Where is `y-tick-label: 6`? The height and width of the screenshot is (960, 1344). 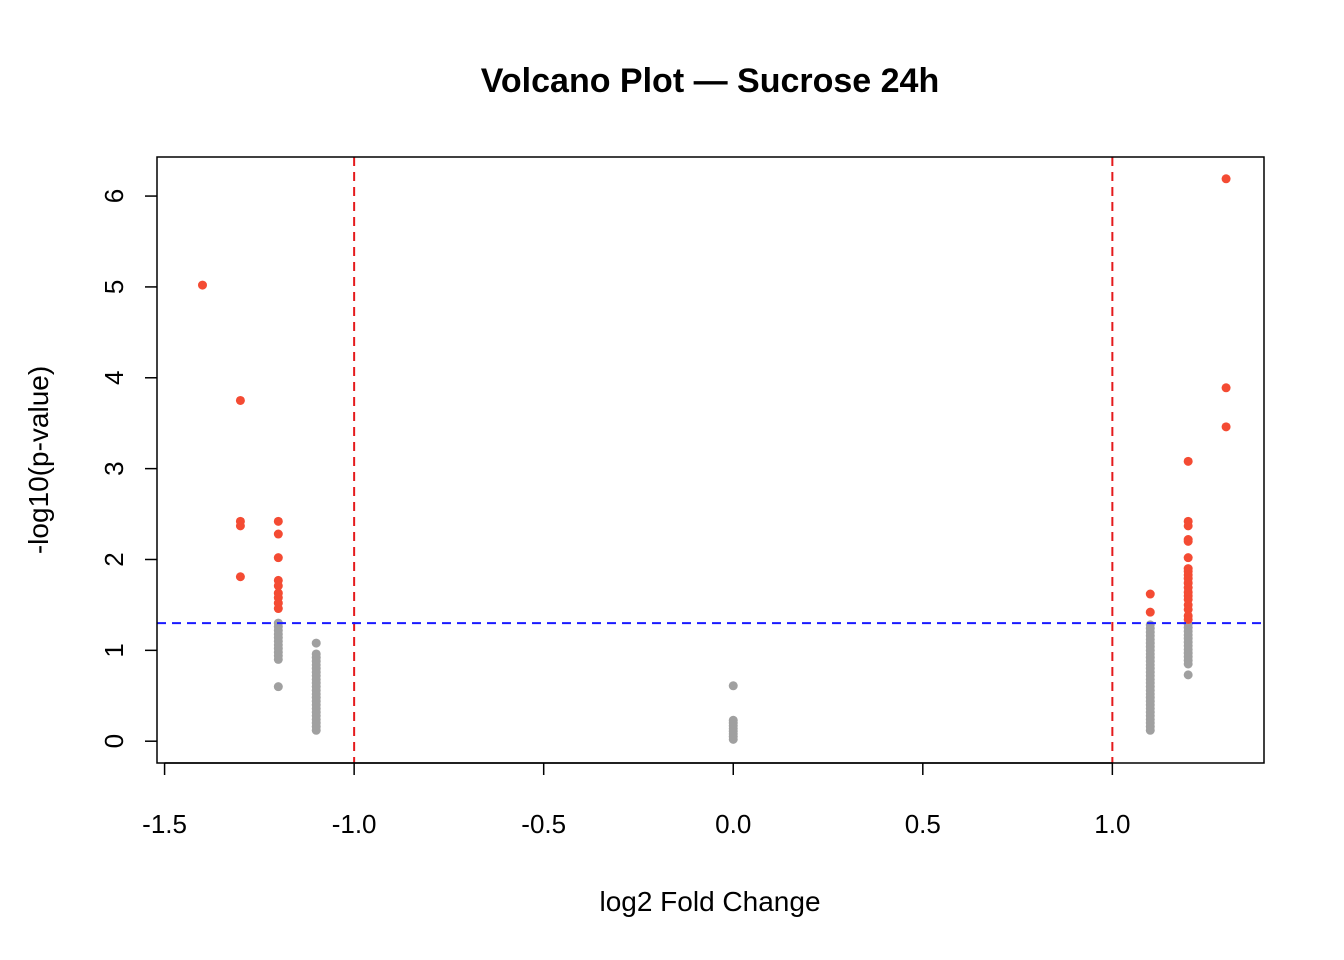
y-tick-label: 6 is located at coordinates (114, 196).